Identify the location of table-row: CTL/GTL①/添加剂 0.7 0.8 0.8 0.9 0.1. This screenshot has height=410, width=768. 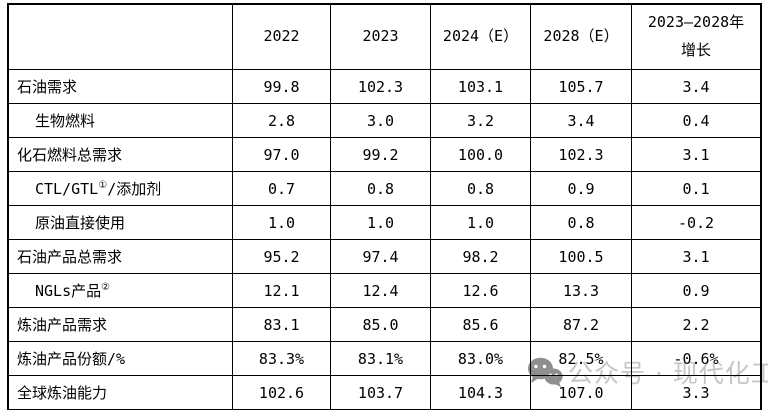
(384, 188).